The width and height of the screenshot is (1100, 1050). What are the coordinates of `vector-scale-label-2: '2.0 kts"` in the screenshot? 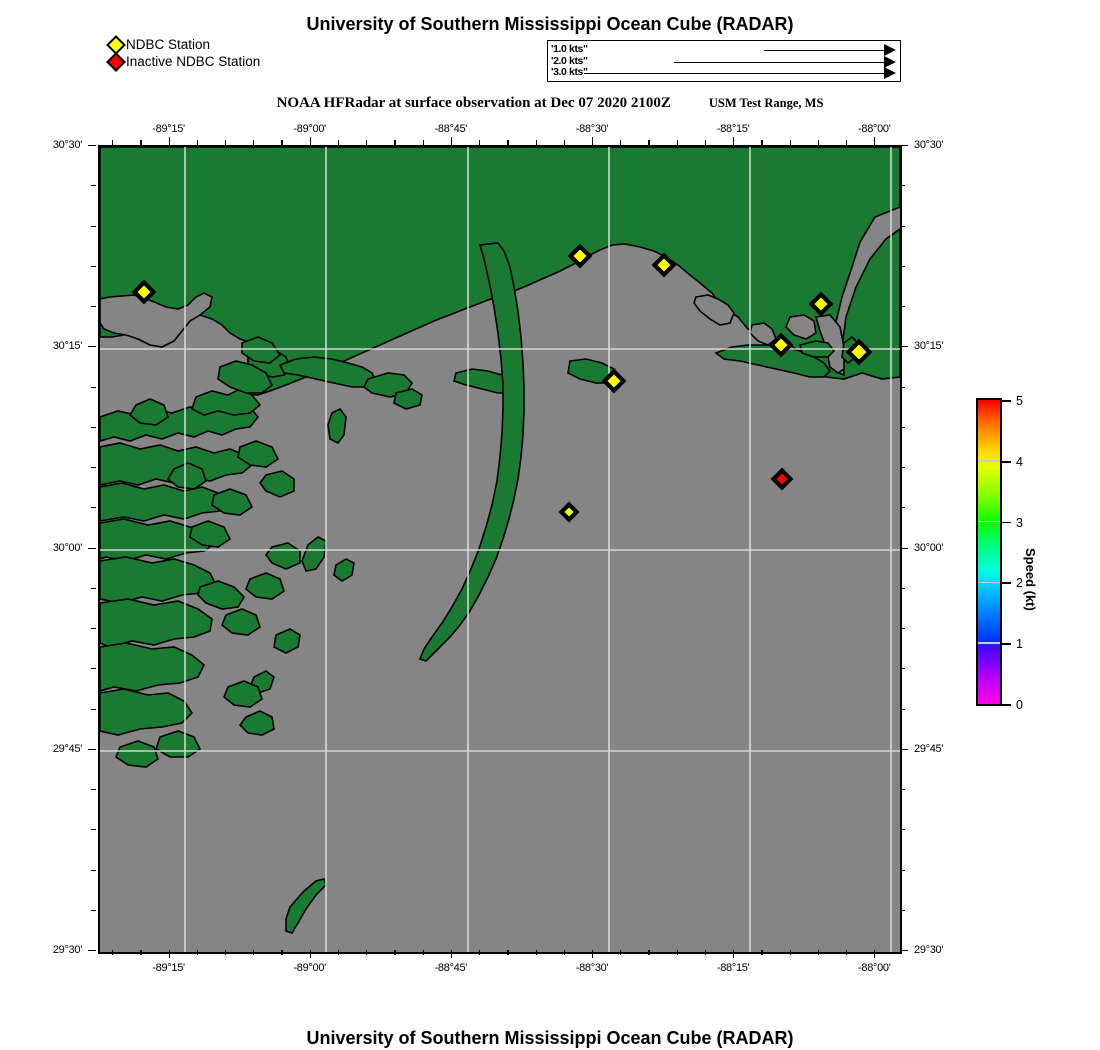 It's located at (569, 61).